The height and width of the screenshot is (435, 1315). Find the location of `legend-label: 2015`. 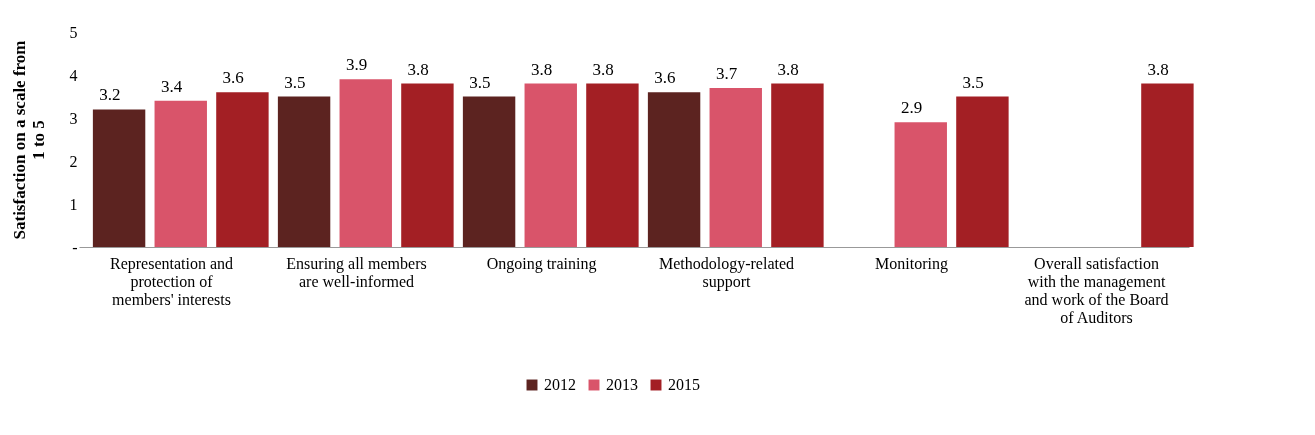

legend-label: 2015 is located at coordinates (684, 384).